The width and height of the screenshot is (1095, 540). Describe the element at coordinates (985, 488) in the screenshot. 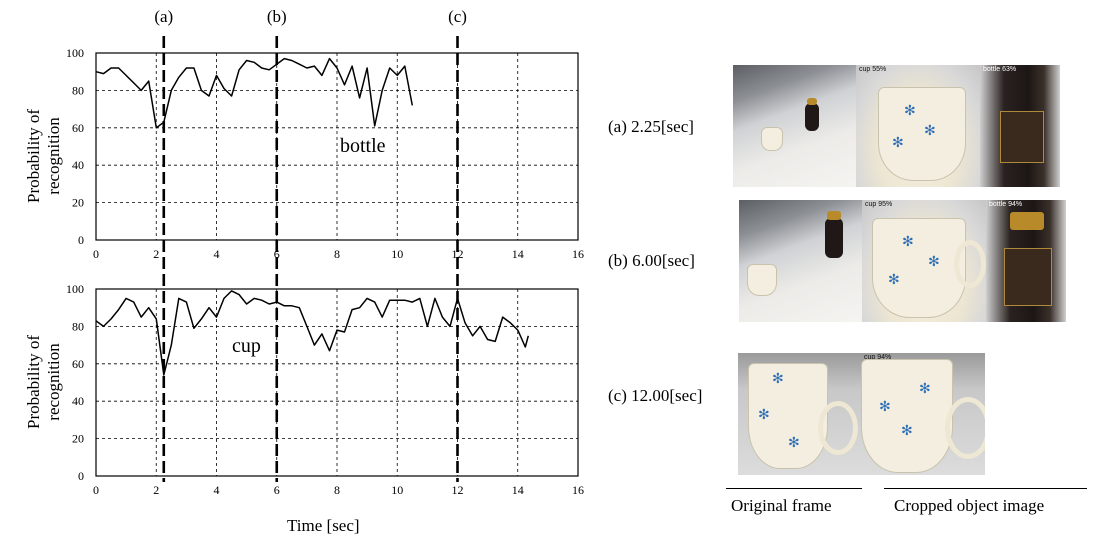

I see `caption-rule-cropped` at that location.